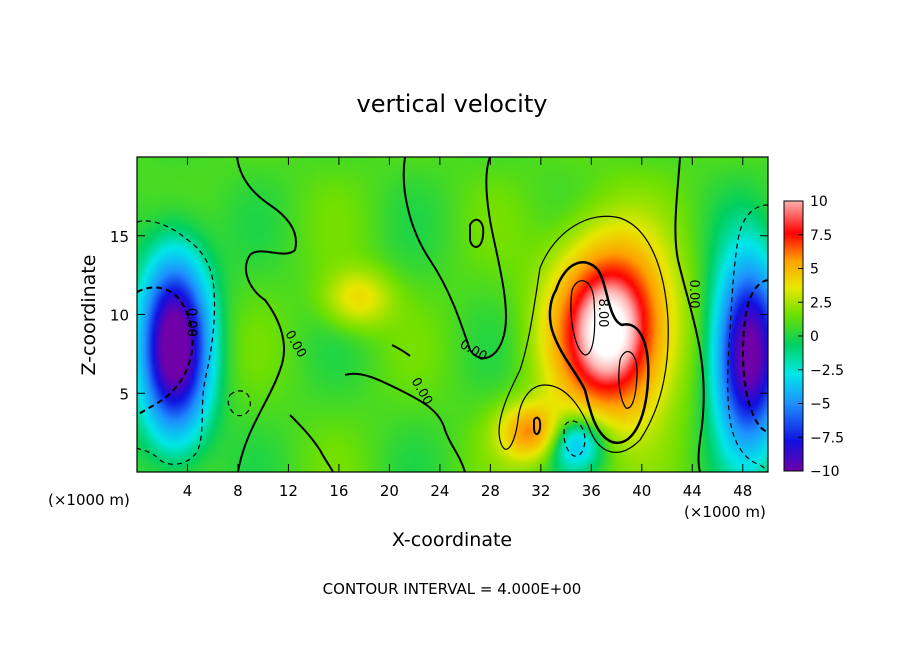 Image resolution: width=904 pixels, height=654 pixels. I want to click on chart-title: vertical velocity, so click(452, 104).